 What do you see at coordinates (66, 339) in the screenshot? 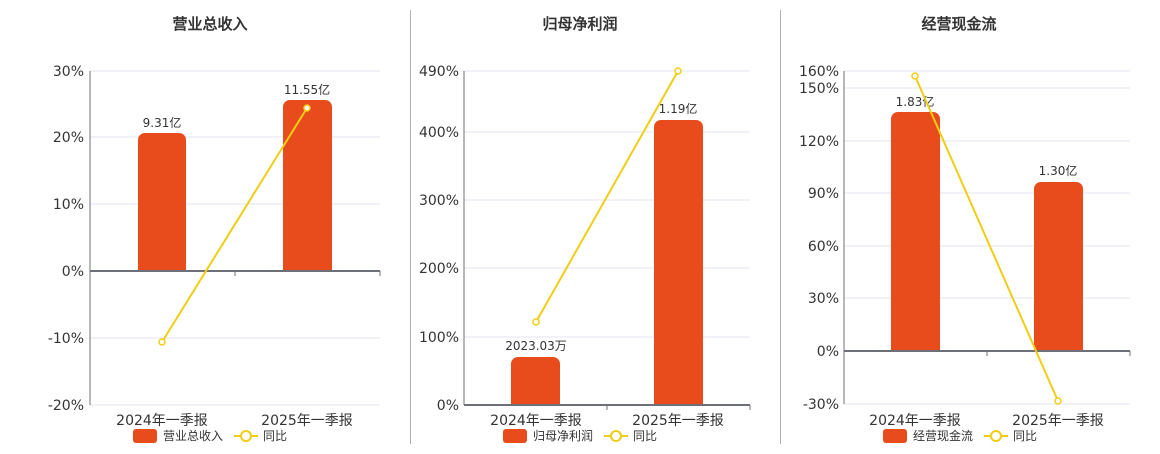
I see `svg-text: -10%` at bounding box center [66, 339].